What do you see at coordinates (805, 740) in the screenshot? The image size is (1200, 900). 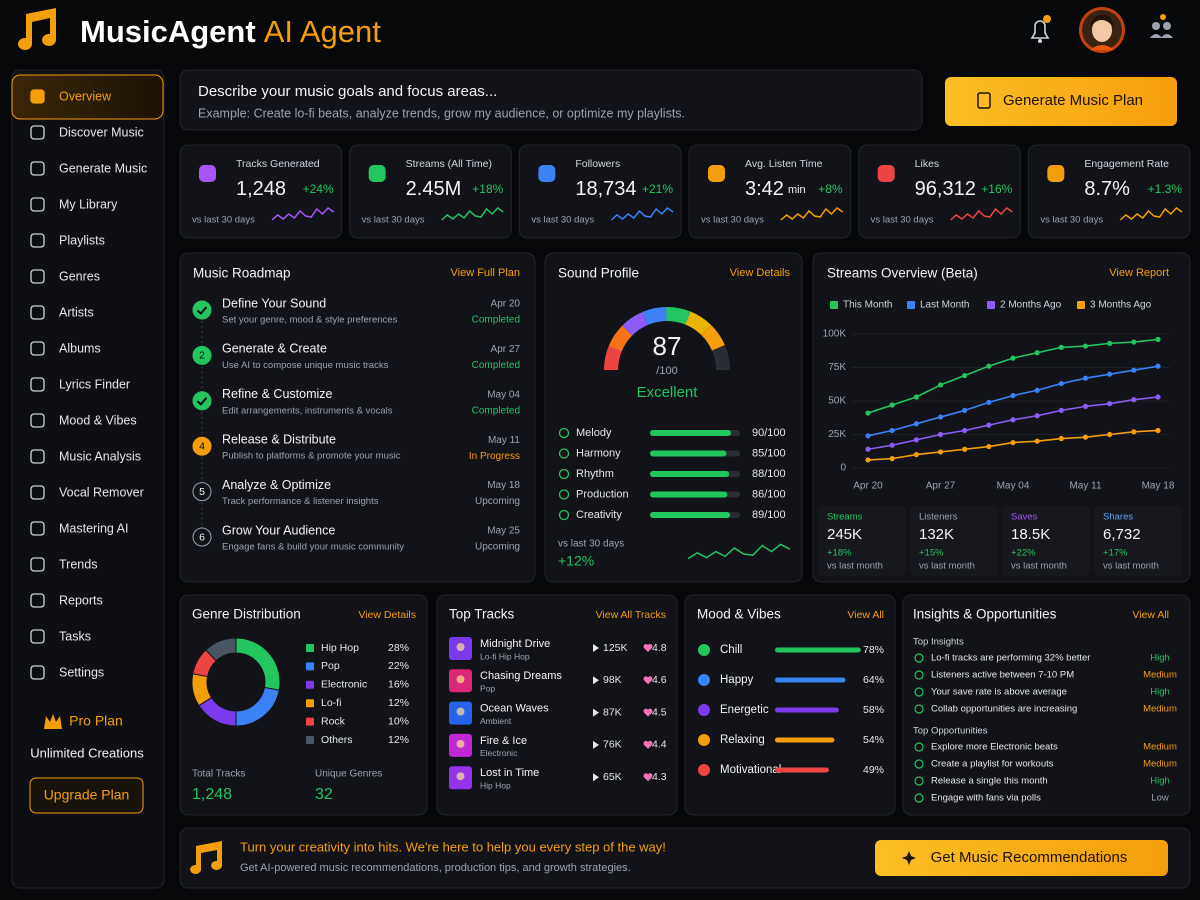 I see `mood-bar` at bounding box center [805, 740].